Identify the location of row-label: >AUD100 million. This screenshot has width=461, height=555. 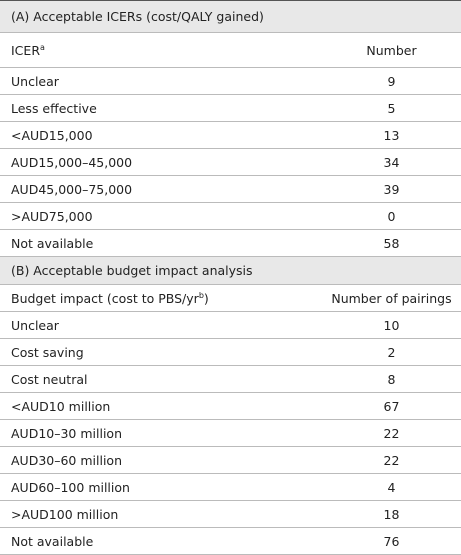
(65, 514).